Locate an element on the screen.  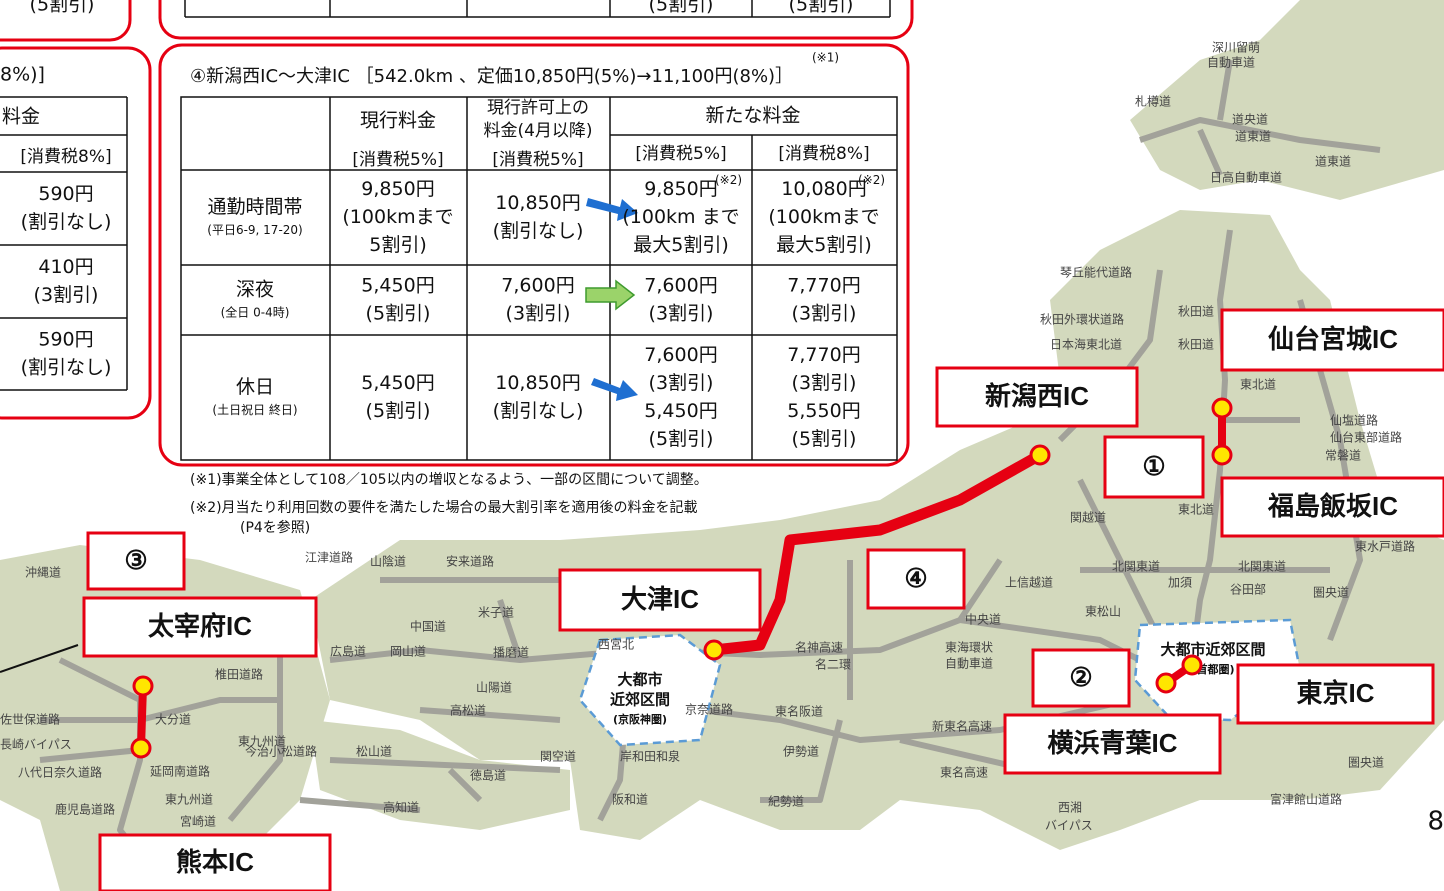
road-label: 宮崎道 is located at coordinates (198, 821).